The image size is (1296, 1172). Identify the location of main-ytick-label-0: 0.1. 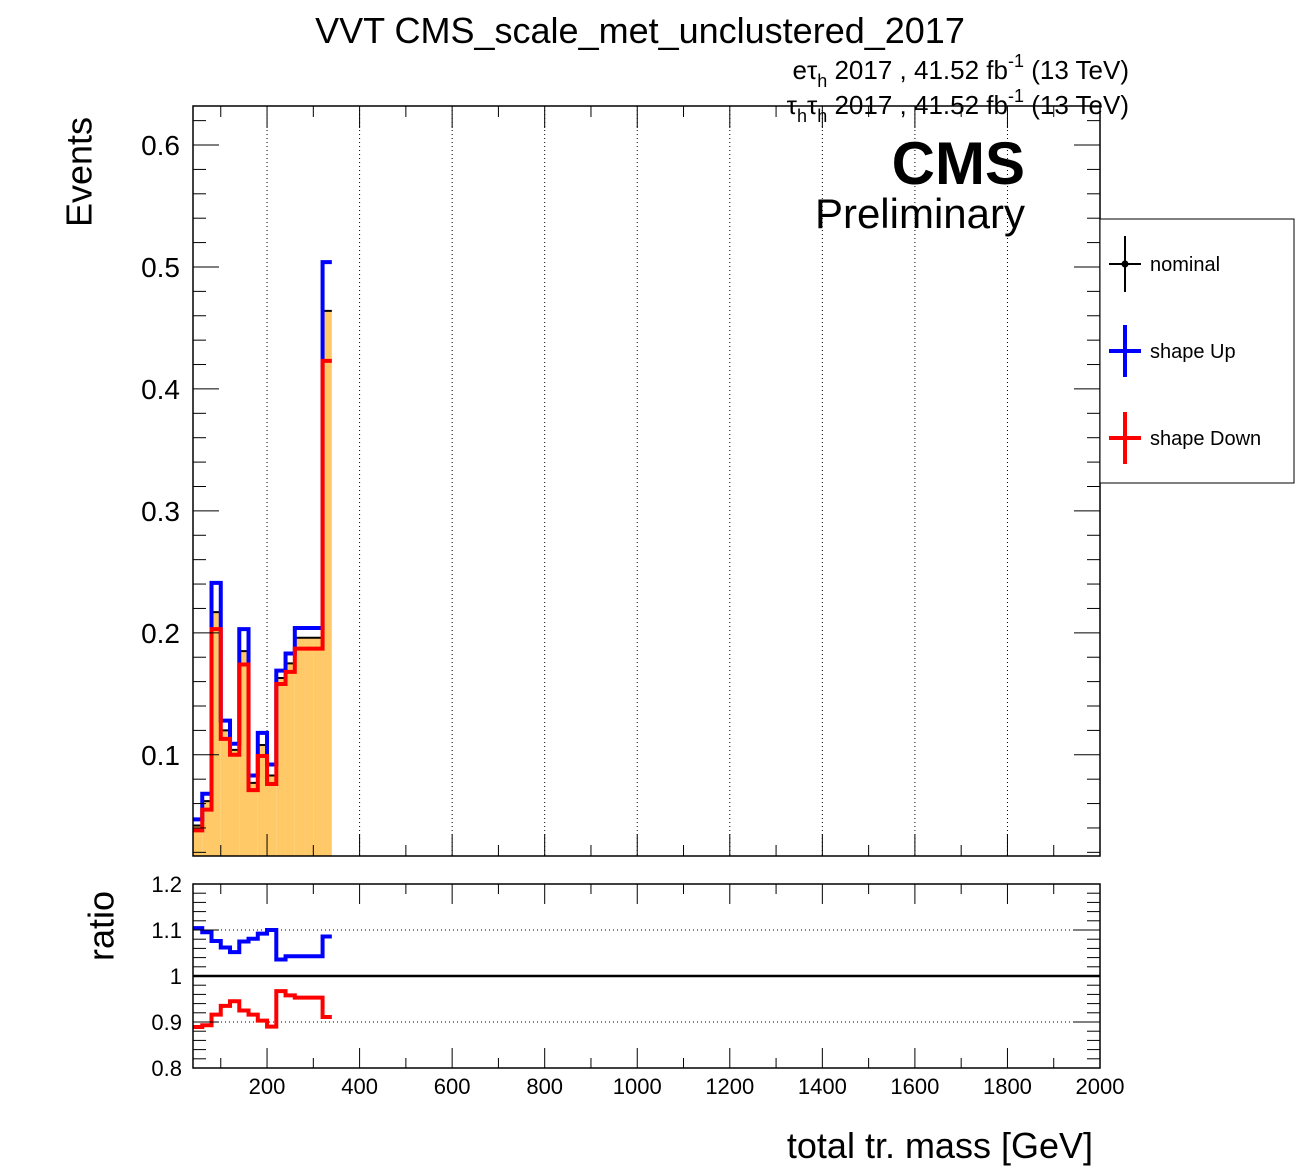
(160, 755).